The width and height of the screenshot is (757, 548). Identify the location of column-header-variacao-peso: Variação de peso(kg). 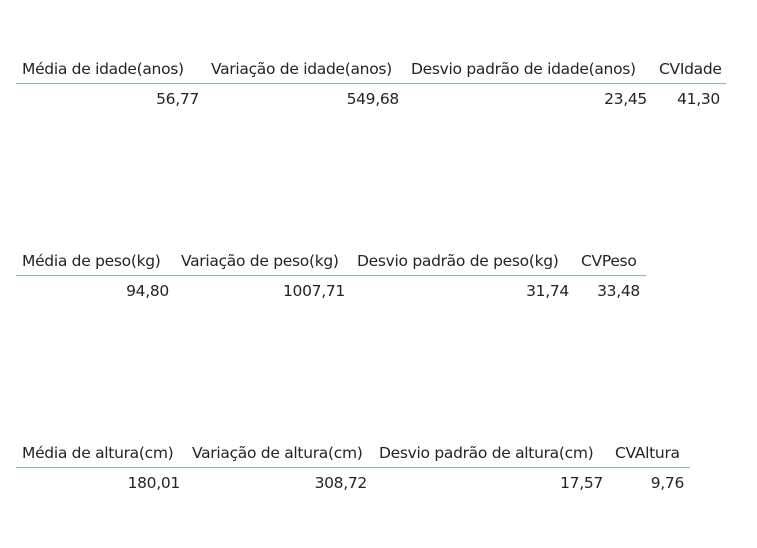
(260, 260).